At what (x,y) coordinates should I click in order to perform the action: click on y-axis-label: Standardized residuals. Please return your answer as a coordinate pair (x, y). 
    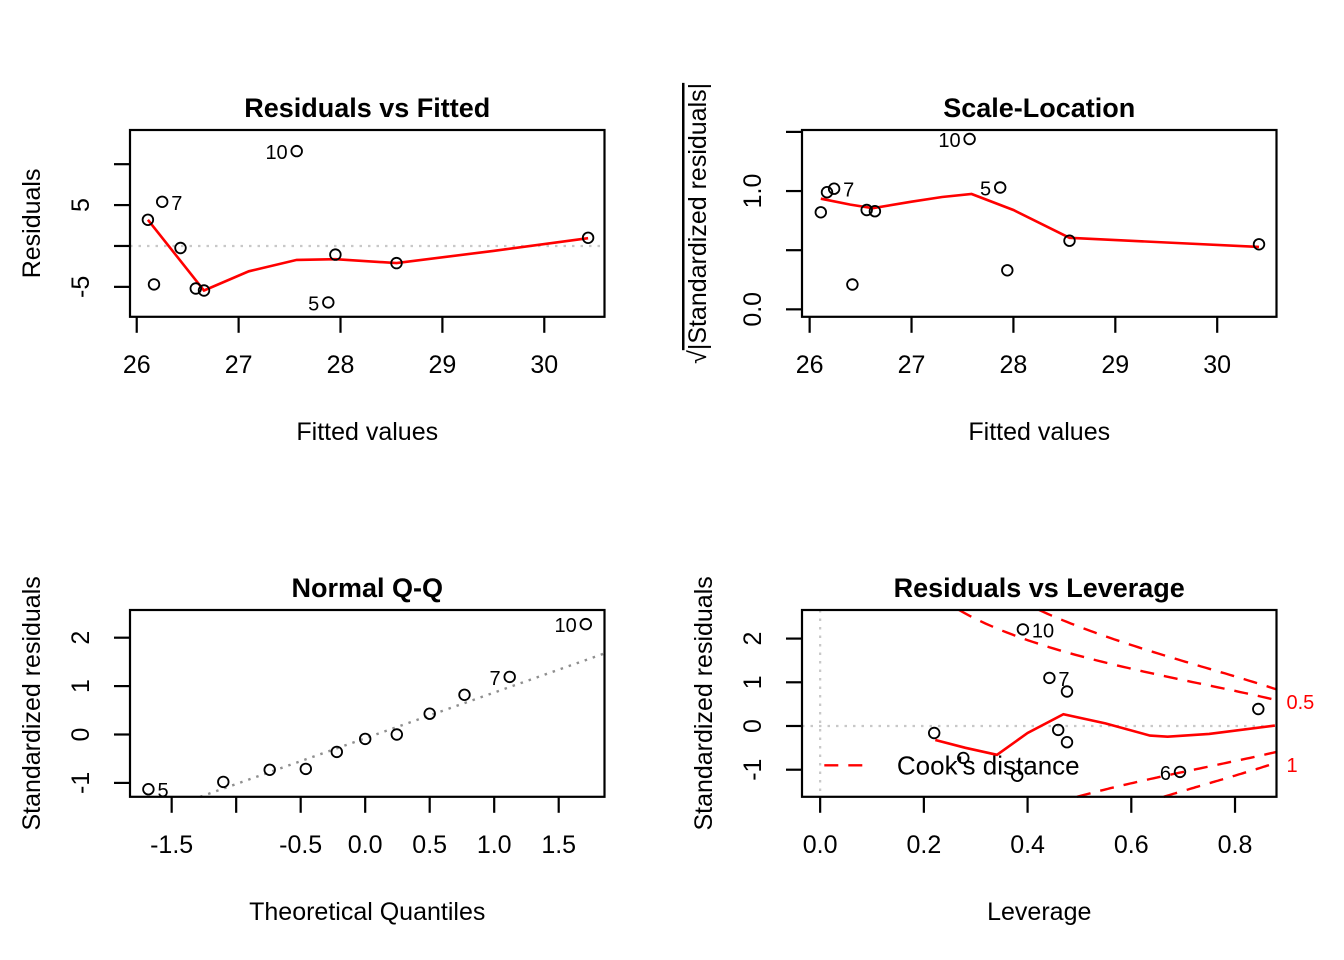
    Looking at the image, I should click on (32, 703).